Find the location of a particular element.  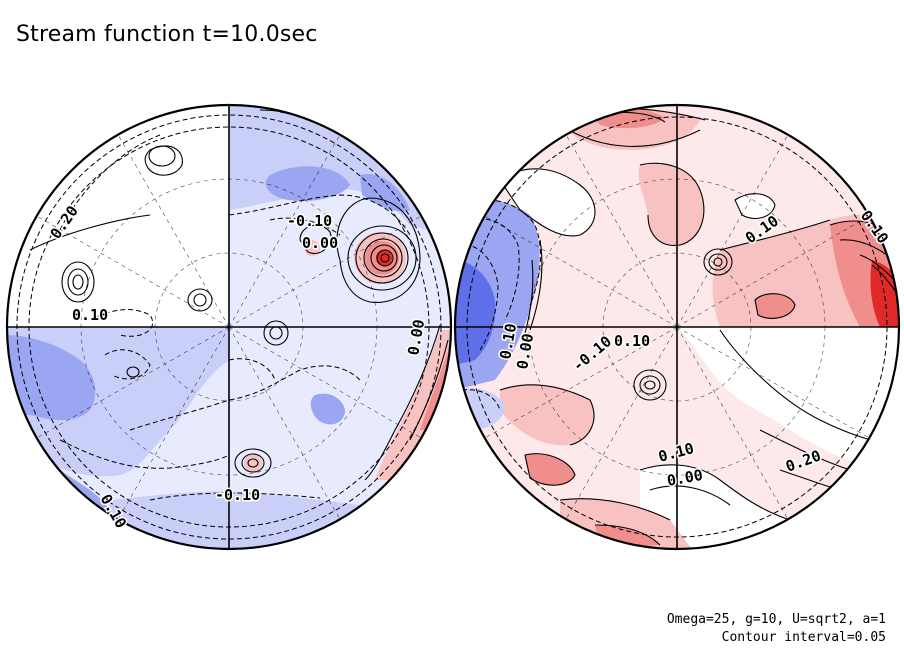

figure-title: Stream function t=10.0sec is located at coordinates (167, 34).